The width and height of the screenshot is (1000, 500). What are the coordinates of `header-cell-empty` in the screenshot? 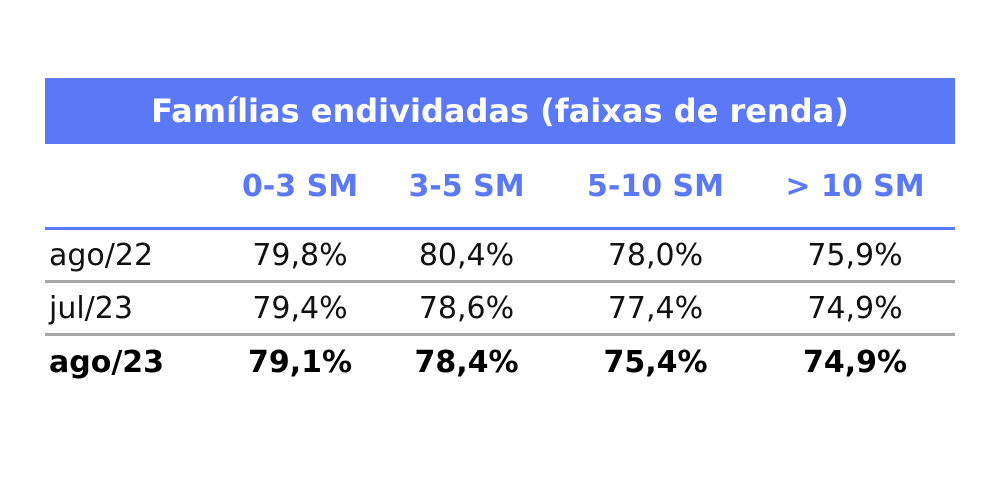 It's located at (134, 185).